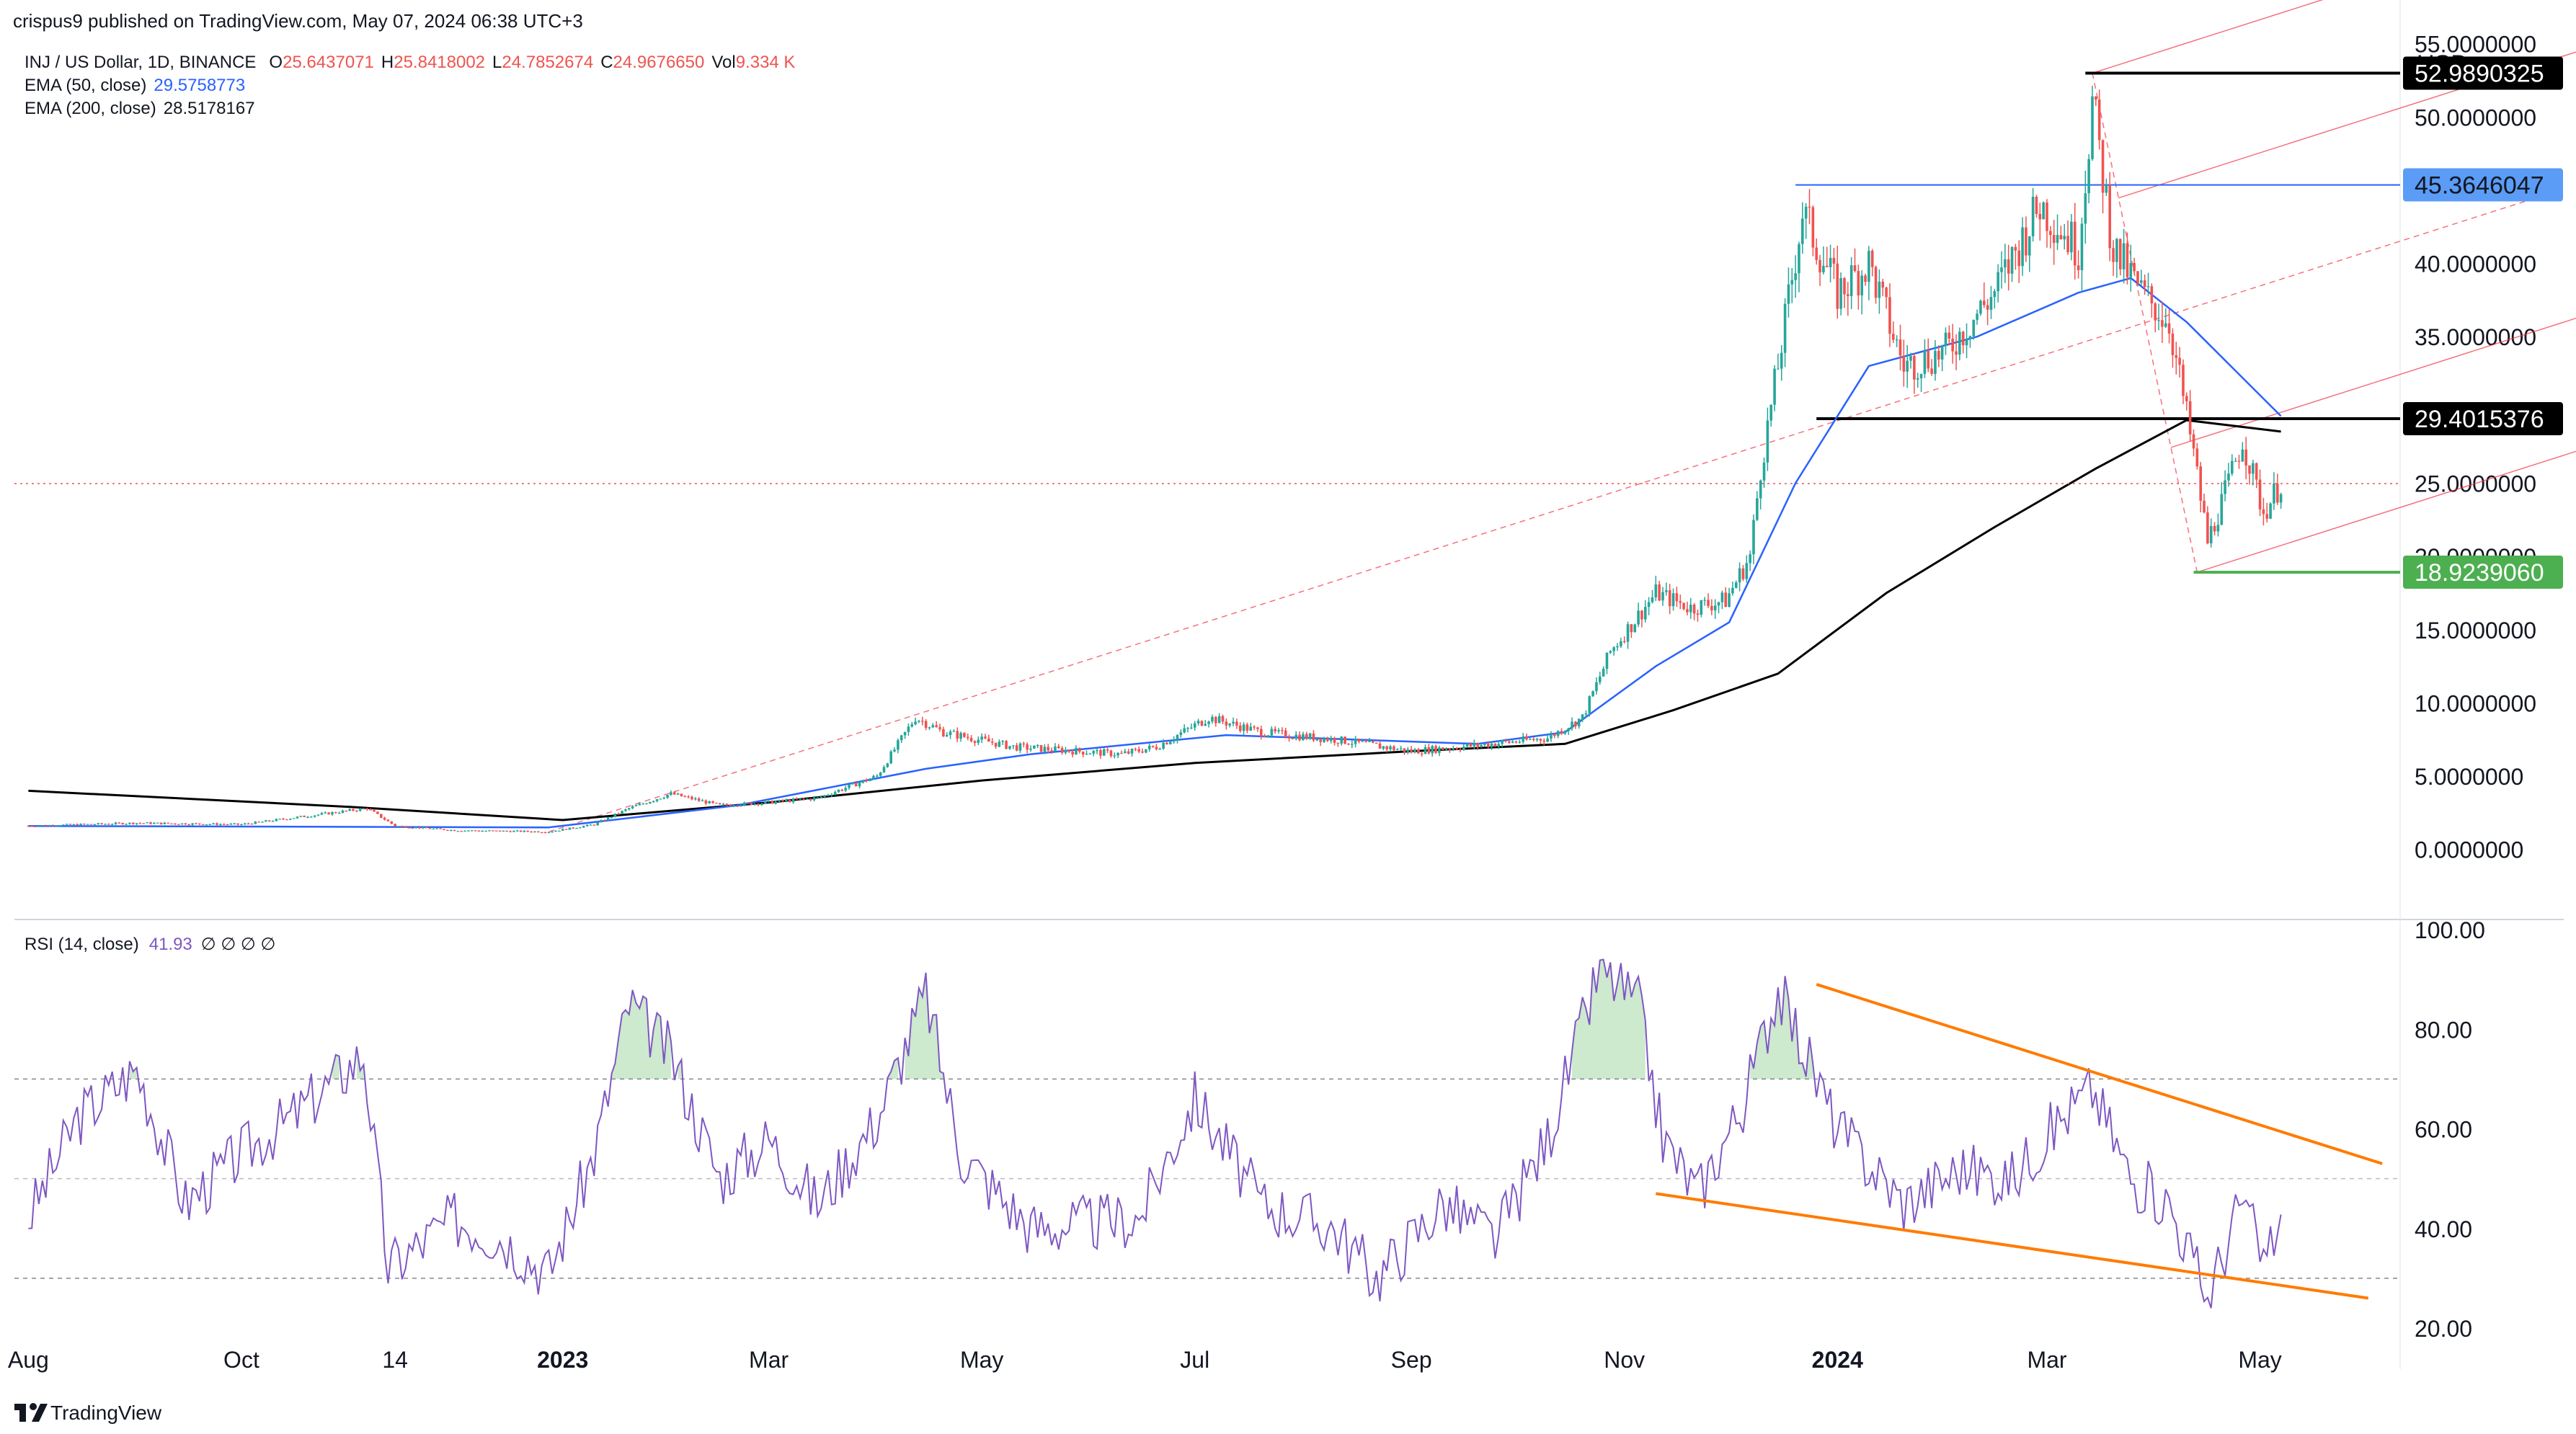 This screenshot has width=2576, height=1434. What do you see at coordinates (2145, 323) in the screenshot?
I see `pitchfork-base` at bounding box center [2145, 323].